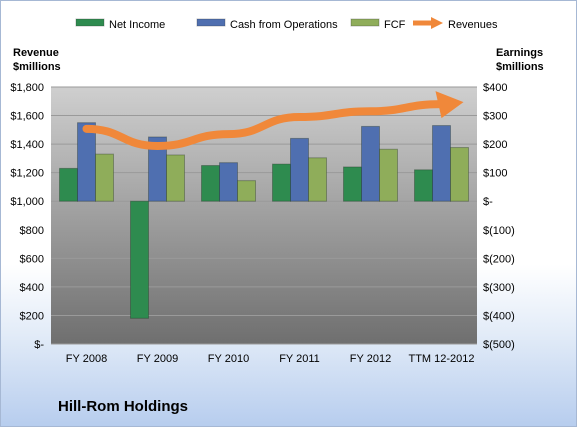 This screenshot has height=428, width=577. What do you see at coordinates (370, 359) in the screenshot?
I see `category-label: FY 2012` at bounding box center [370, 359].